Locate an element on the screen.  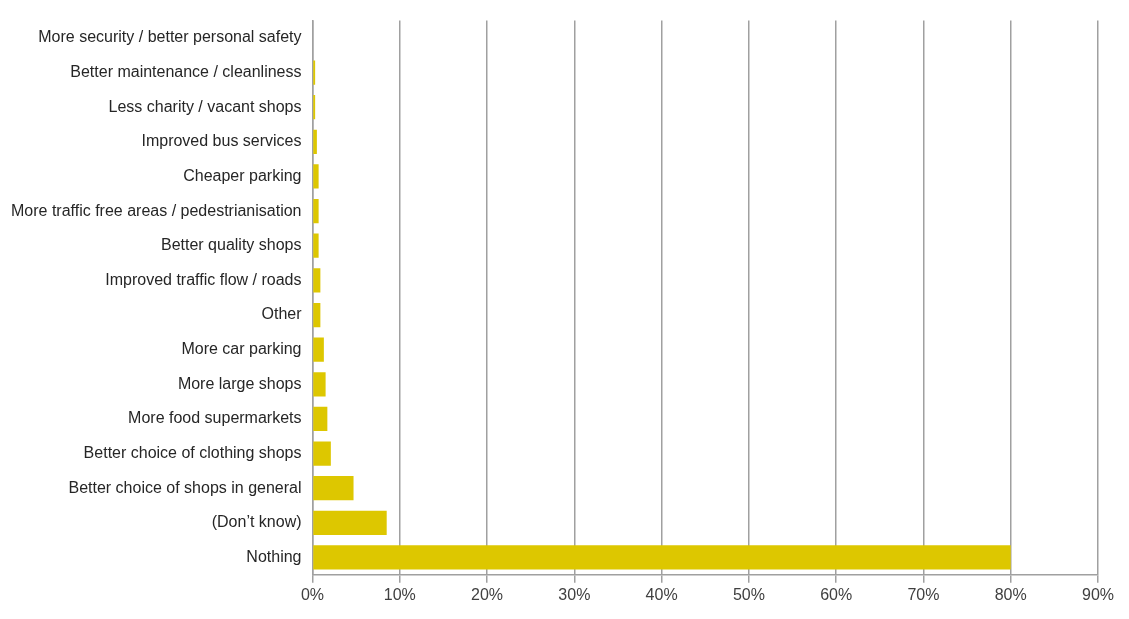
x-tick-label: 0% is located at coordinates (312, 594).